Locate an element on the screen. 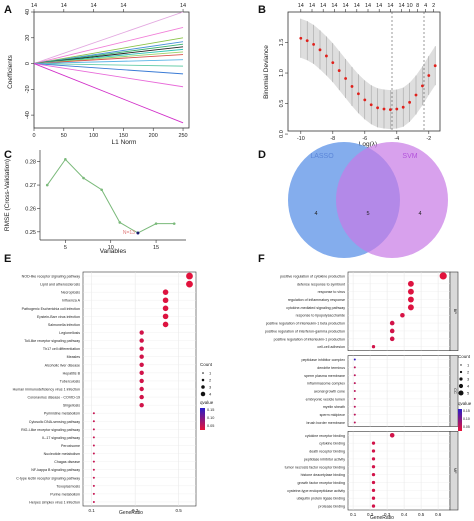  count-legend-label: 1 is located at coordinates (210, 373).